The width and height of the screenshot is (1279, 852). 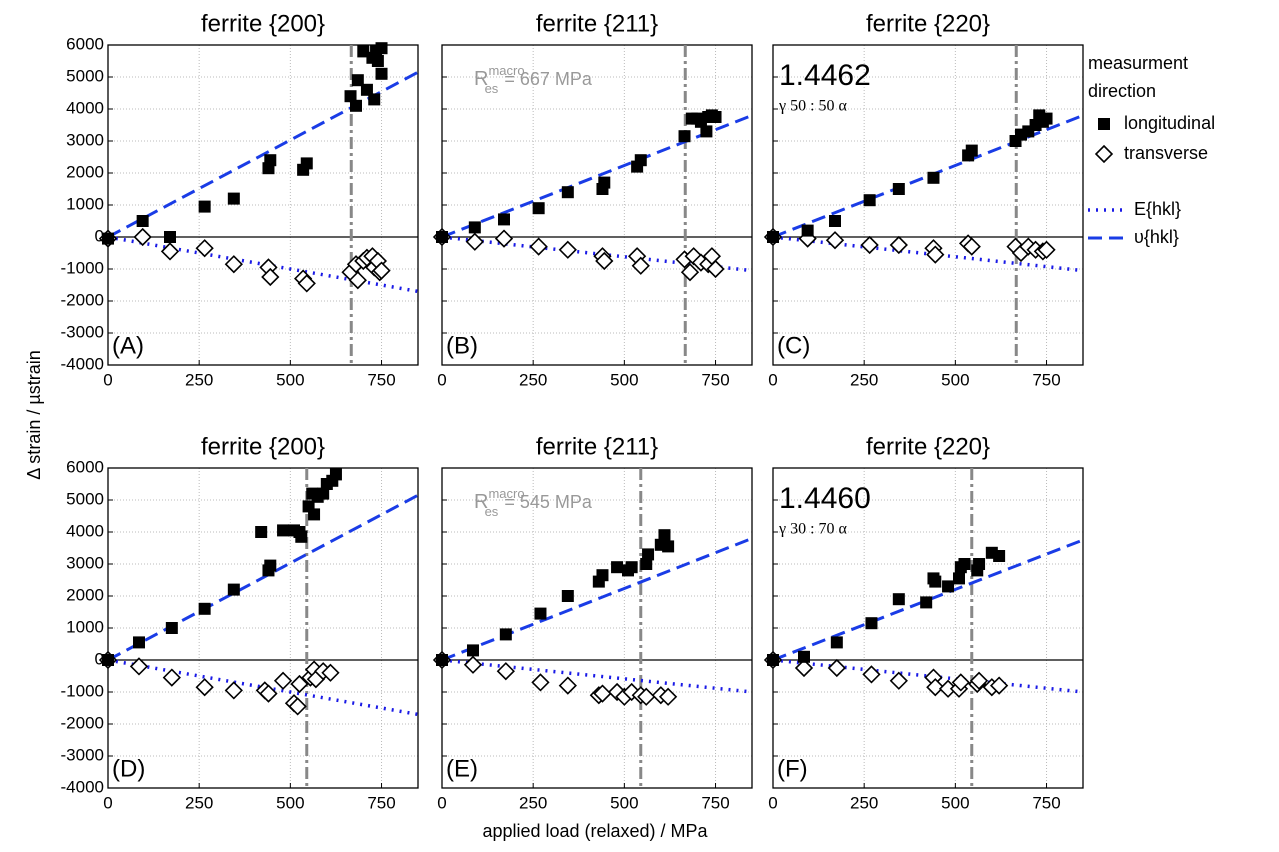 I want to click on annotation-rest: = 545 MPa, so click(x=548, y=502).